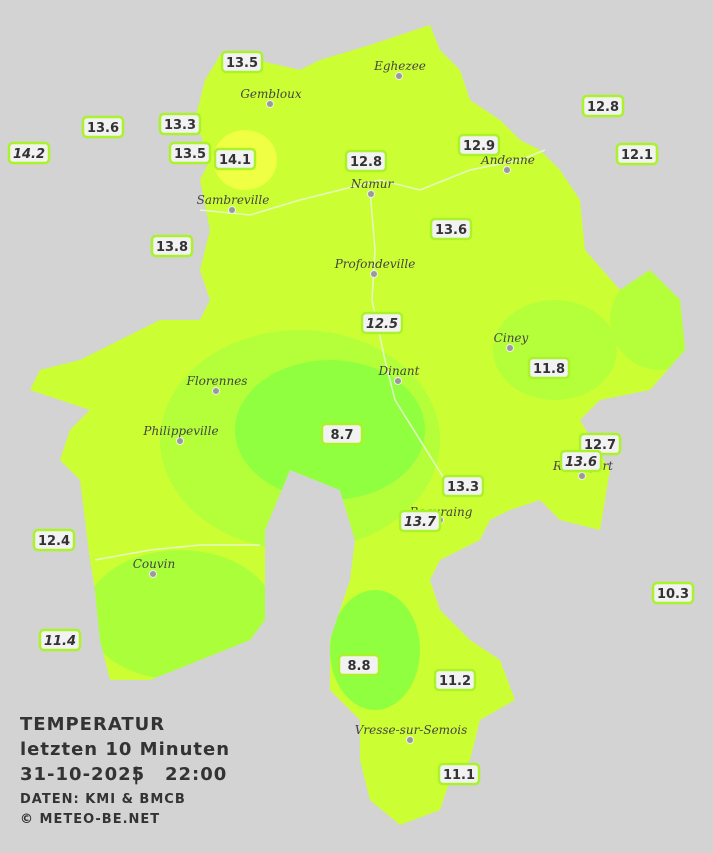  I want to click on station-value: 12.9, so click(479, 146).